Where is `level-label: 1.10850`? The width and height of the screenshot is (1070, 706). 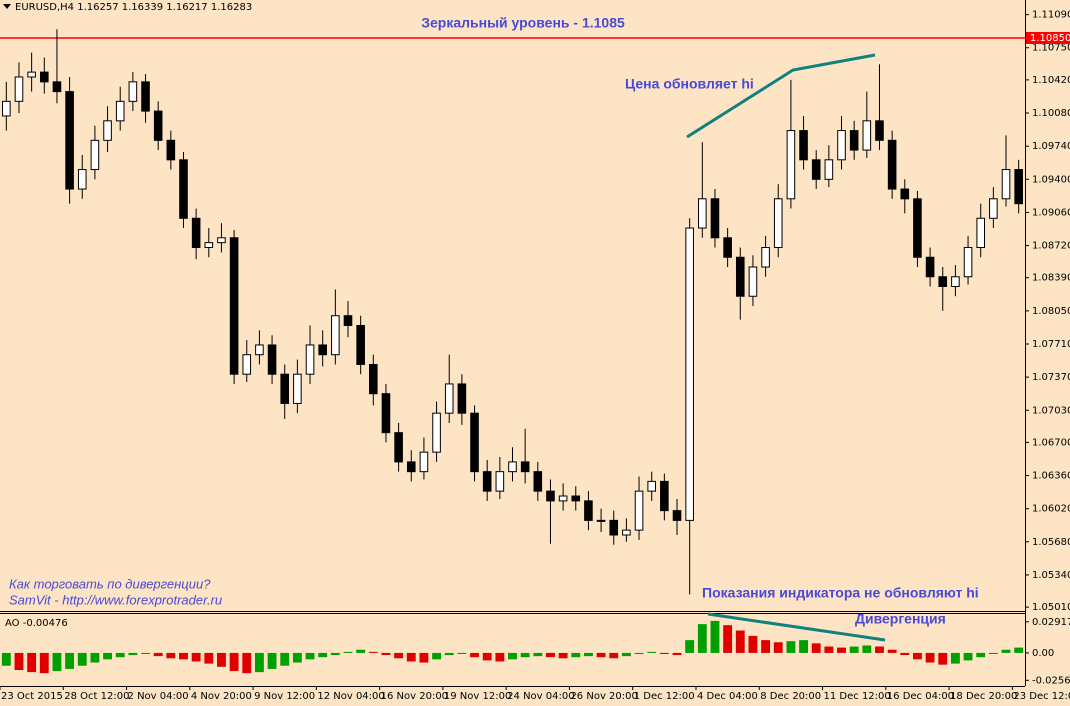 level-label: 1.10850 is located at coordinates (1050, 38).